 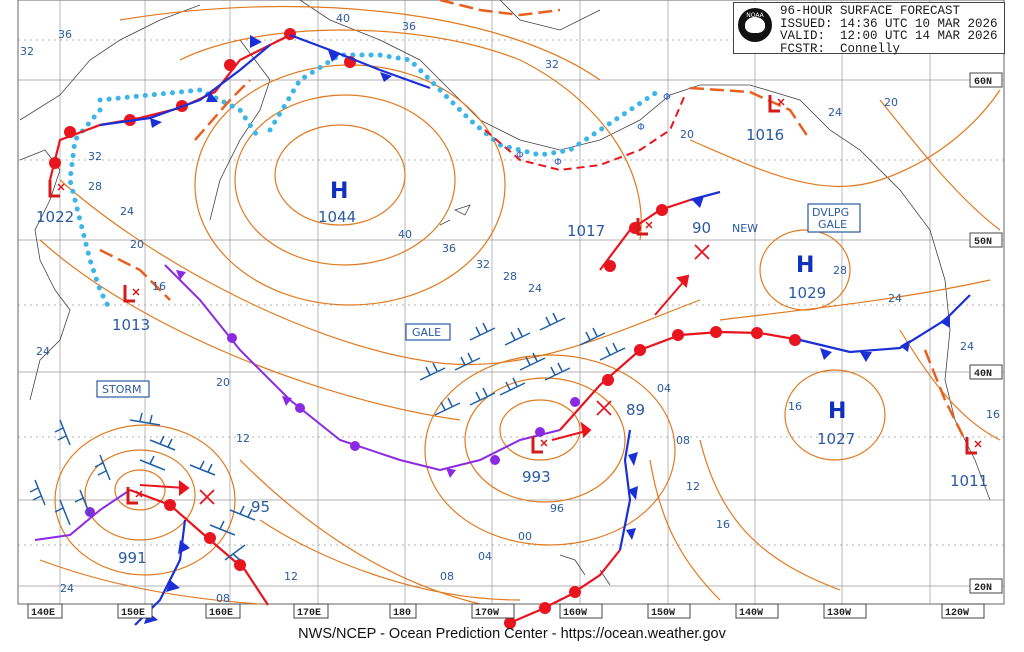 What do you see at coordinates (983, 588) in the screenshot?
I see `svg-text: 20N` at bounding box center [983, 588].